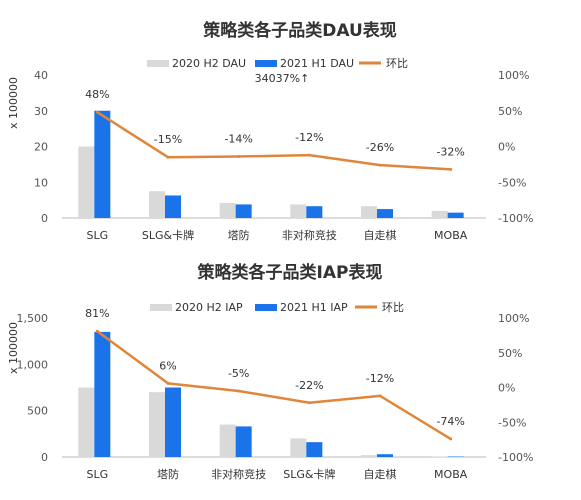 This screenshot has width=581, height=500. Describe the element at coordinates (41, 147) in the screenshot. I see `y-tick-label: 20` at that location.